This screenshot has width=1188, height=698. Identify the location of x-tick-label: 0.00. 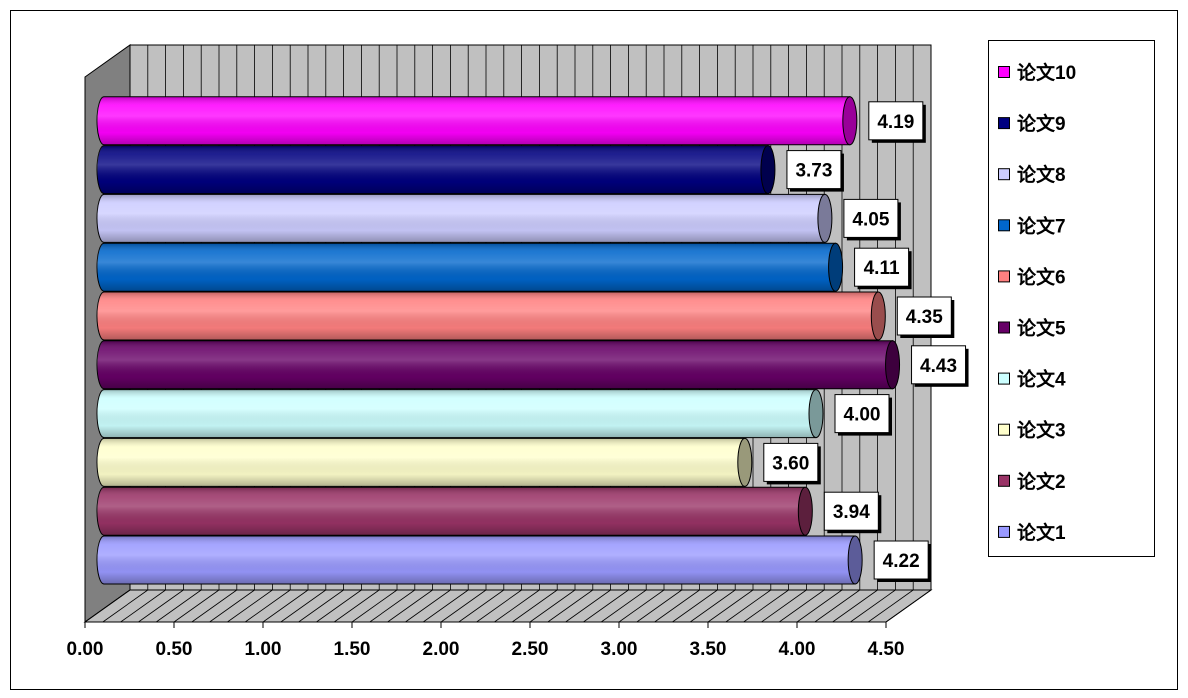
(85, 649).